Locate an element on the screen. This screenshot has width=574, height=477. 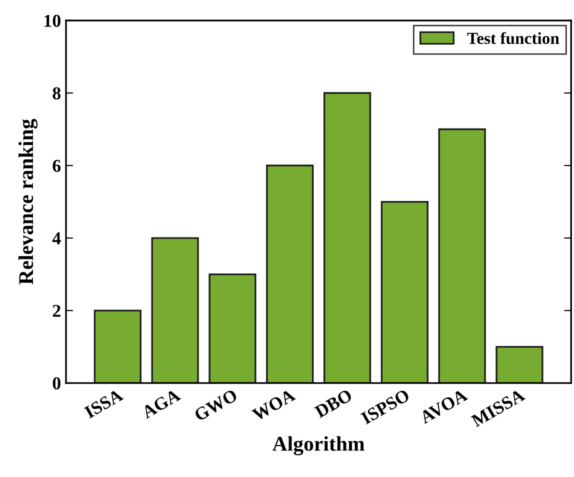
x-tick-label: AGA is located at coordinates (161, 403).